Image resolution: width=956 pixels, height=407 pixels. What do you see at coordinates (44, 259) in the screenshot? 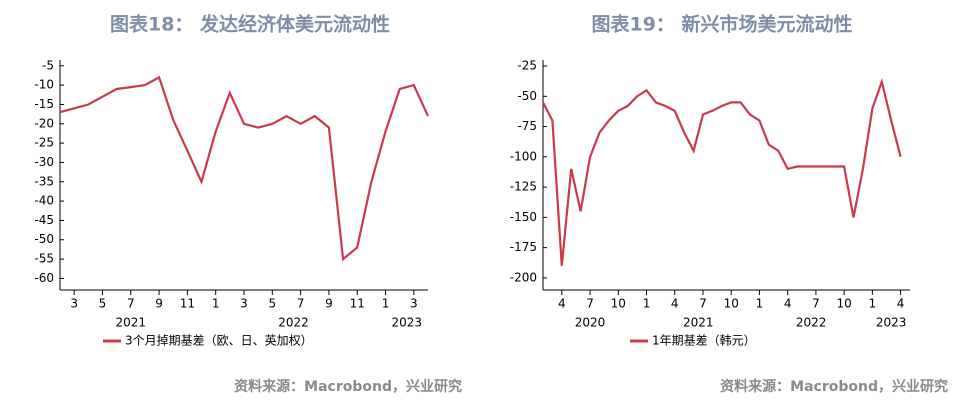
I see `y-tick-label: -55` at bounding box center [44, 259].